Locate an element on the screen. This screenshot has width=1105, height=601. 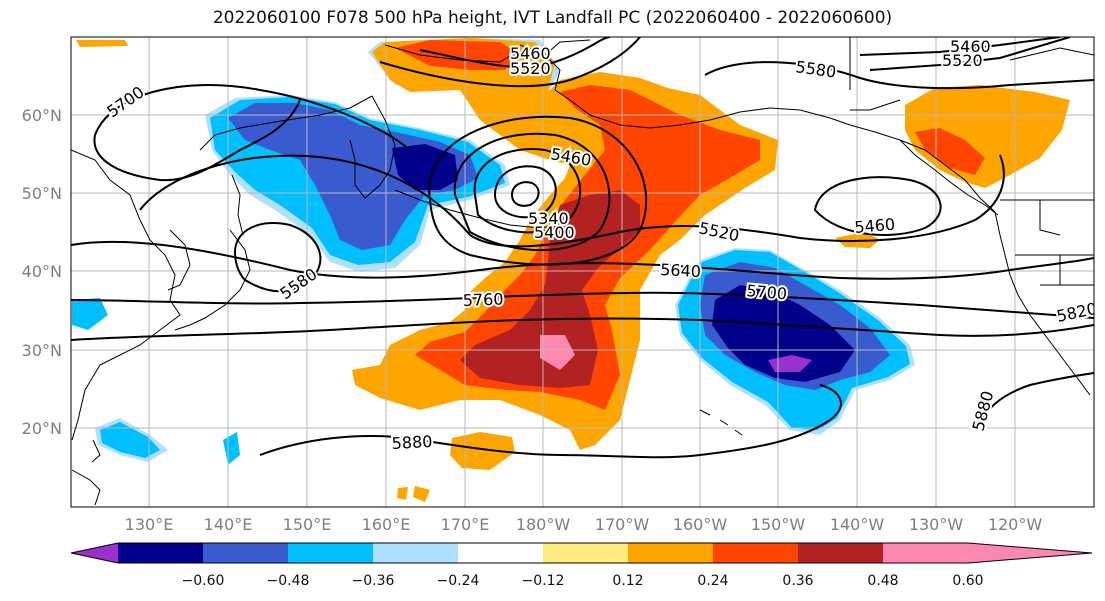
colorbar-tick-label: −0.24 is located at coordinates (458, 581).